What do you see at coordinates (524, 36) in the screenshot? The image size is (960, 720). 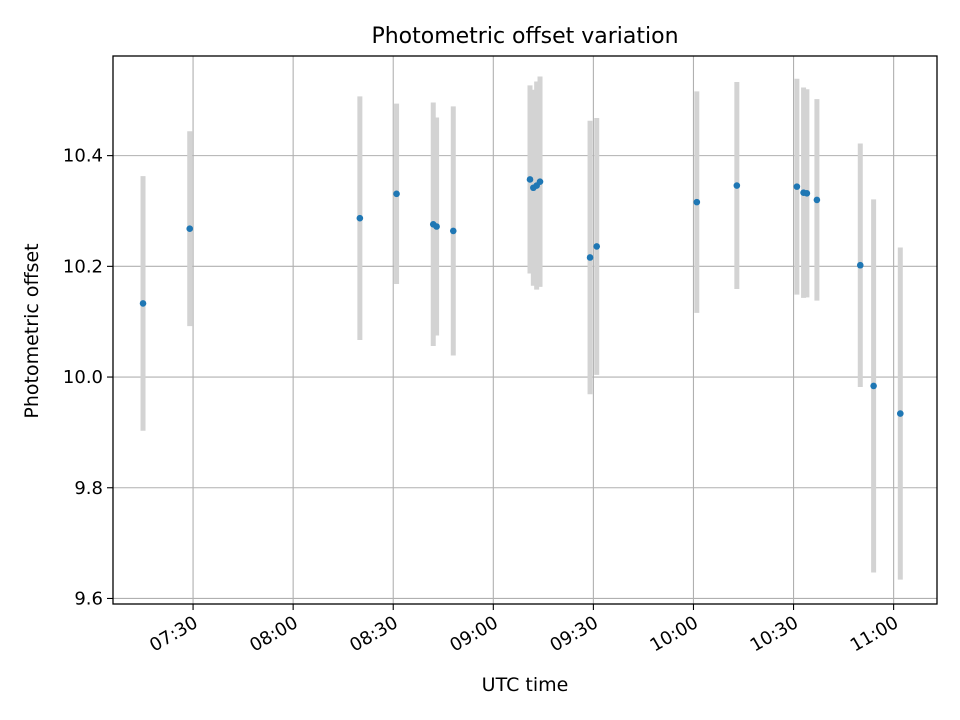 I see `chart-title: Photometric offset variation` at bounding box center [524, 36].